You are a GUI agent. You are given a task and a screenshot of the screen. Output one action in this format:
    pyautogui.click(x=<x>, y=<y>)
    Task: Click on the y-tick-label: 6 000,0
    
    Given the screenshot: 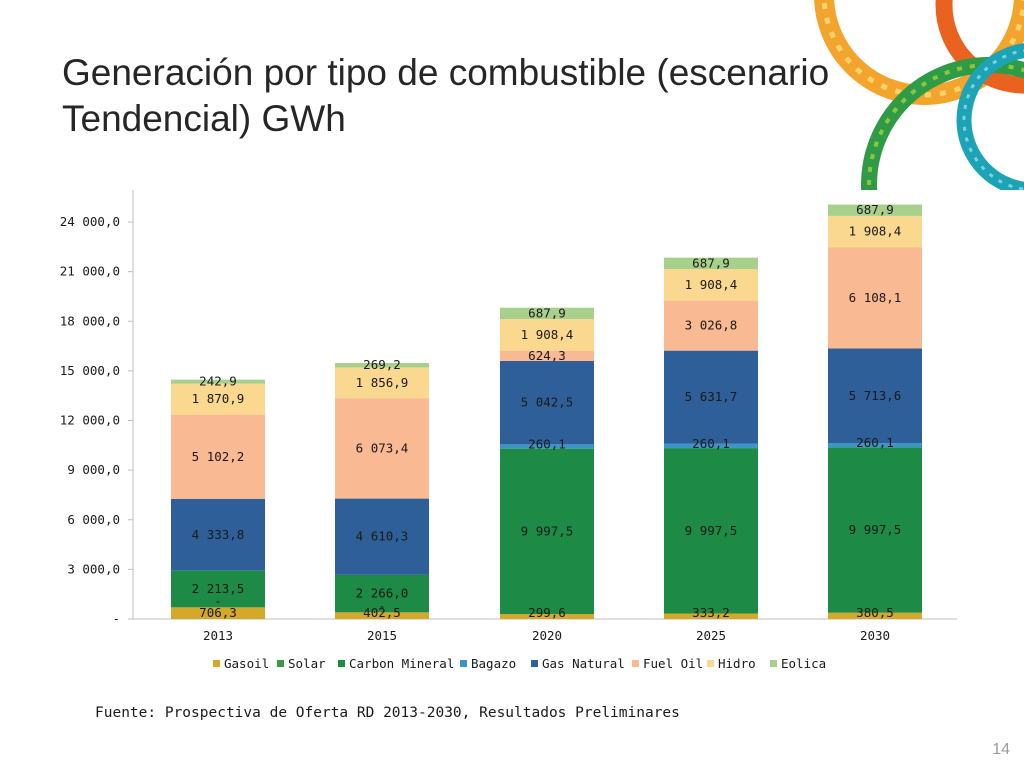 What is the action you would take?
    pyautogui.click(x=93, y=519)
    